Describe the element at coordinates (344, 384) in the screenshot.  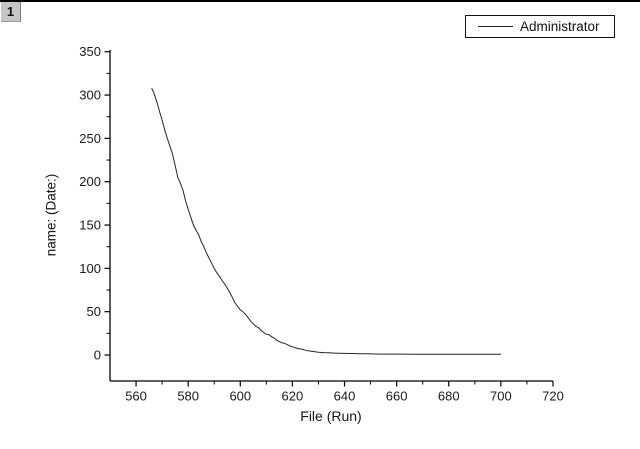
I see `x-axis-ticks` at that location.